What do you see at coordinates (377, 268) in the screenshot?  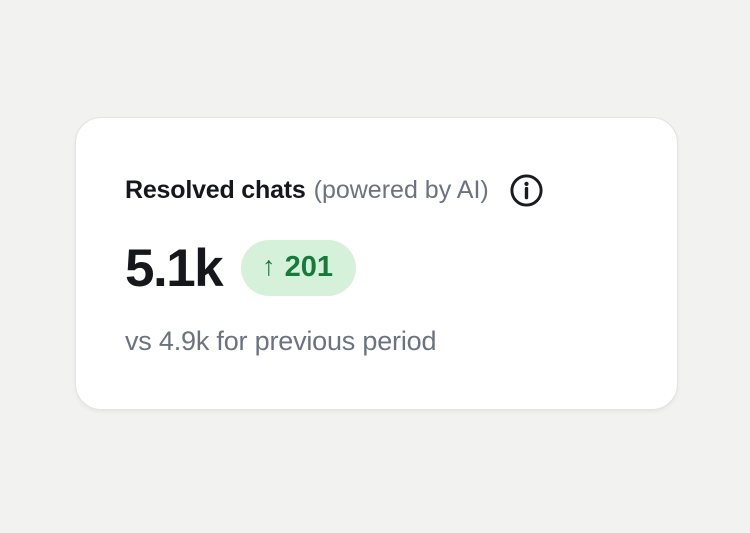 I see `metric-row: 5.1k ↑ 201` at bounding box center [377, 268].